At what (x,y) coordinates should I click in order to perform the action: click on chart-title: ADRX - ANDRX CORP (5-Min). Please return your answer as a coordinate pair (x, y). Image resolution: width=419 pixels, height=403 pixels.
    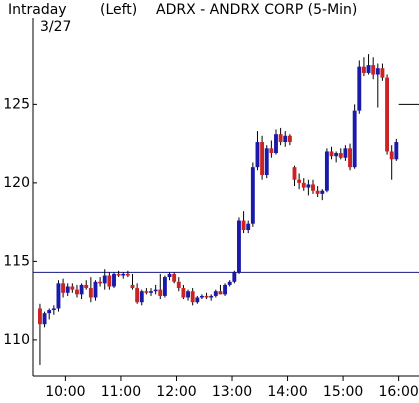
    Looking at the image, I should click on (256, 10).